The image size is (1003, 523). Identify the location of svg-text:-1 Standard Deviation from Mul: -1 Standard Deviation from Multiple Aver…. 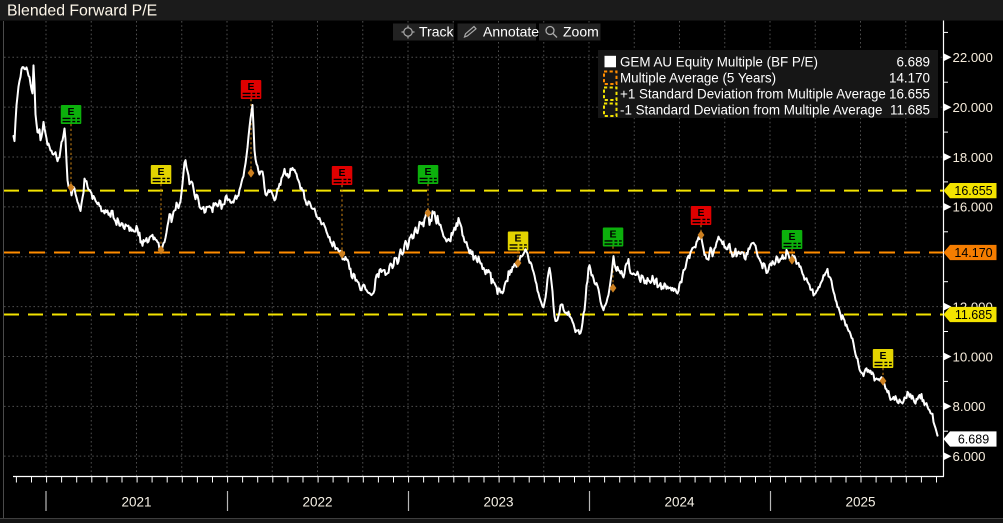
(751, 109).